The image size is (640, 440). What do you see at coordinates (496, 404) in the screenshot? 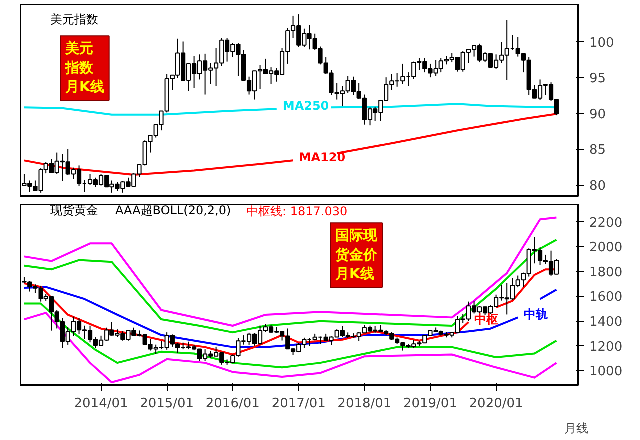
I see `x-tick-label: 2020/01` at bounding box center [496, 404].